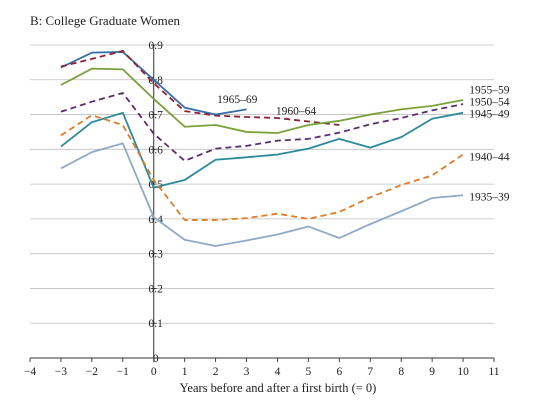 The image size is (539, 413). What do you see at coordinates (156, 116) in the screenshot?
I see `y-tick-label: 0.7` at bounding box center [156, 116].